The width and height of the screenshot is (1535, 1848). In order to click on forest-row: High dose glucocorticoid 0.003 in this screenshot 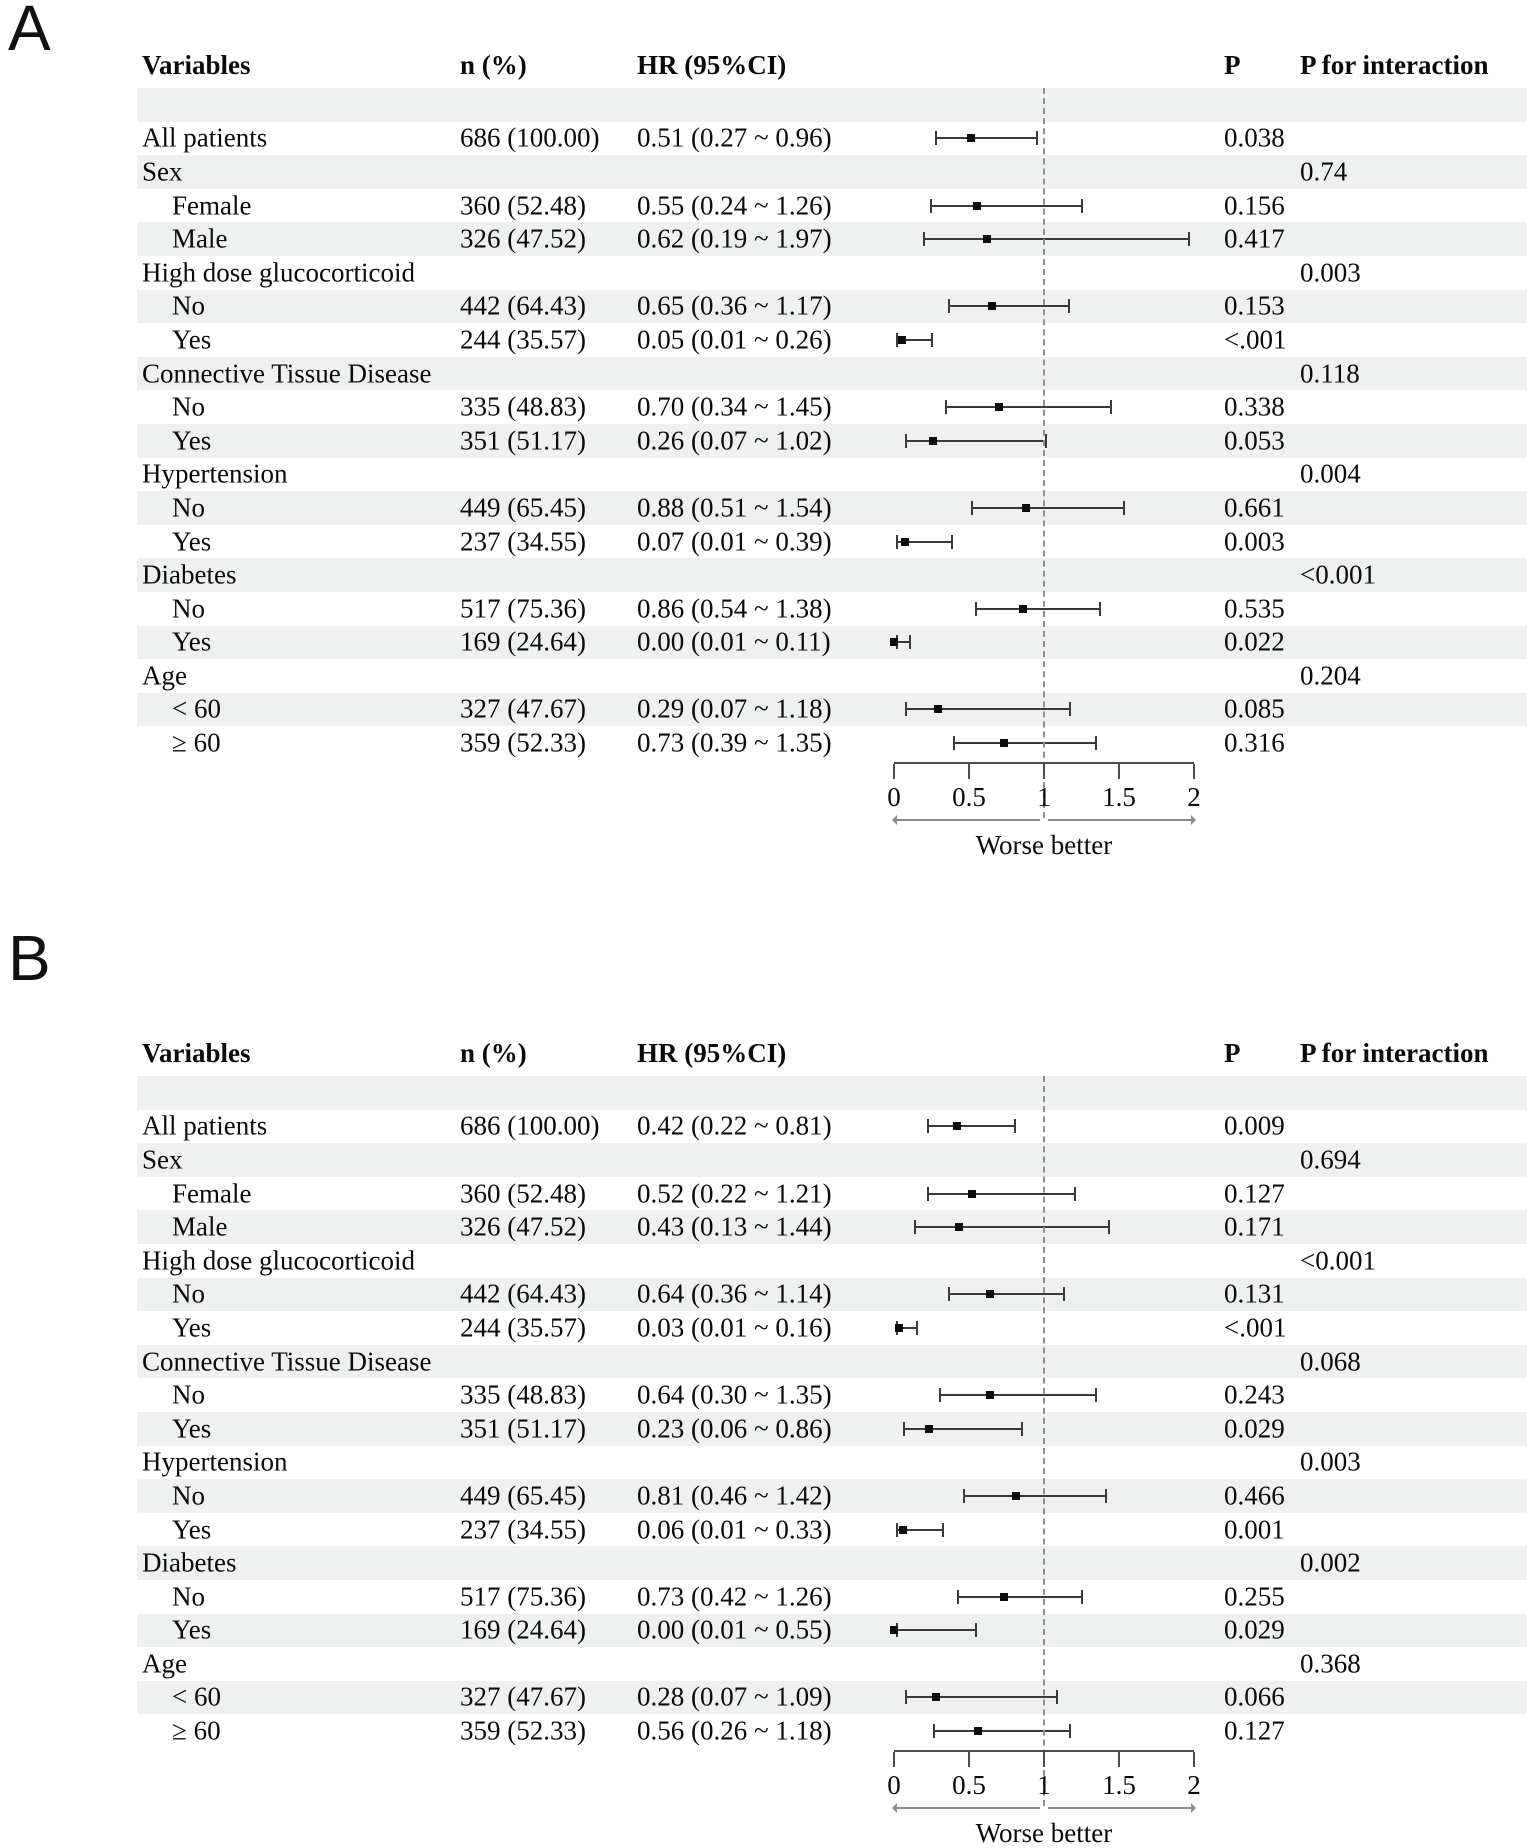, I will do `click(832, 273)`.